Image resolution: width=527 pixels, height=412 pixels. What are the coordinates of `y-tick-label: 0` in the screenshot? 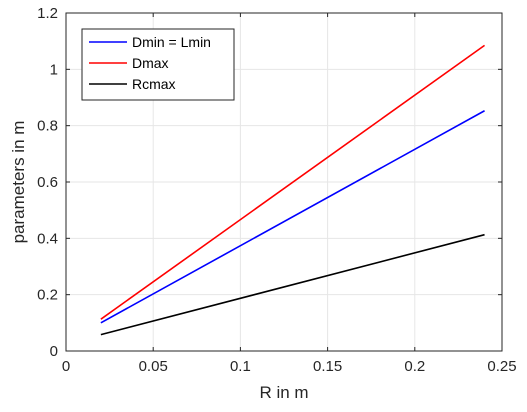 It's located at (54, 351).